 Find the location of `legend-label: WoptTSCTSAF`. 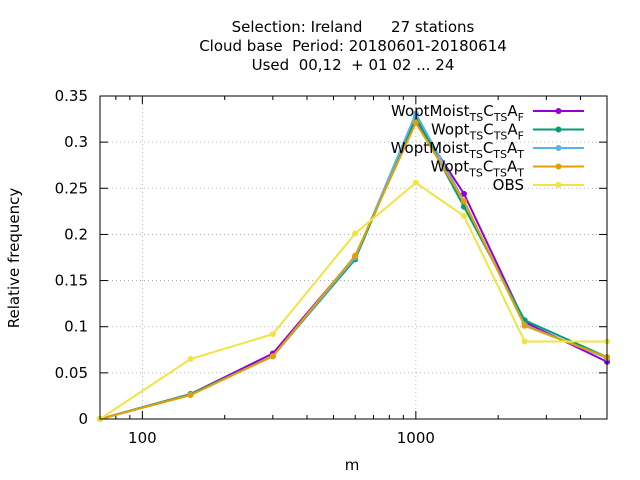

legend-label: WoptTSCTSAF is located at coordinates (477, 132).